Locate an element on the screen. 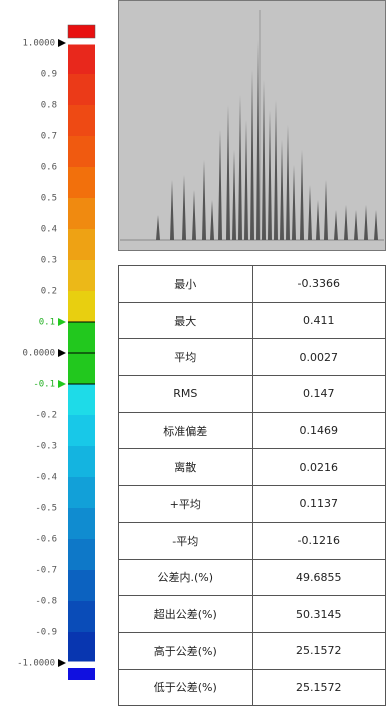 This screenshot has height=706, width=386. stat-value: 0.0027 is located at coordinates (318, 357).